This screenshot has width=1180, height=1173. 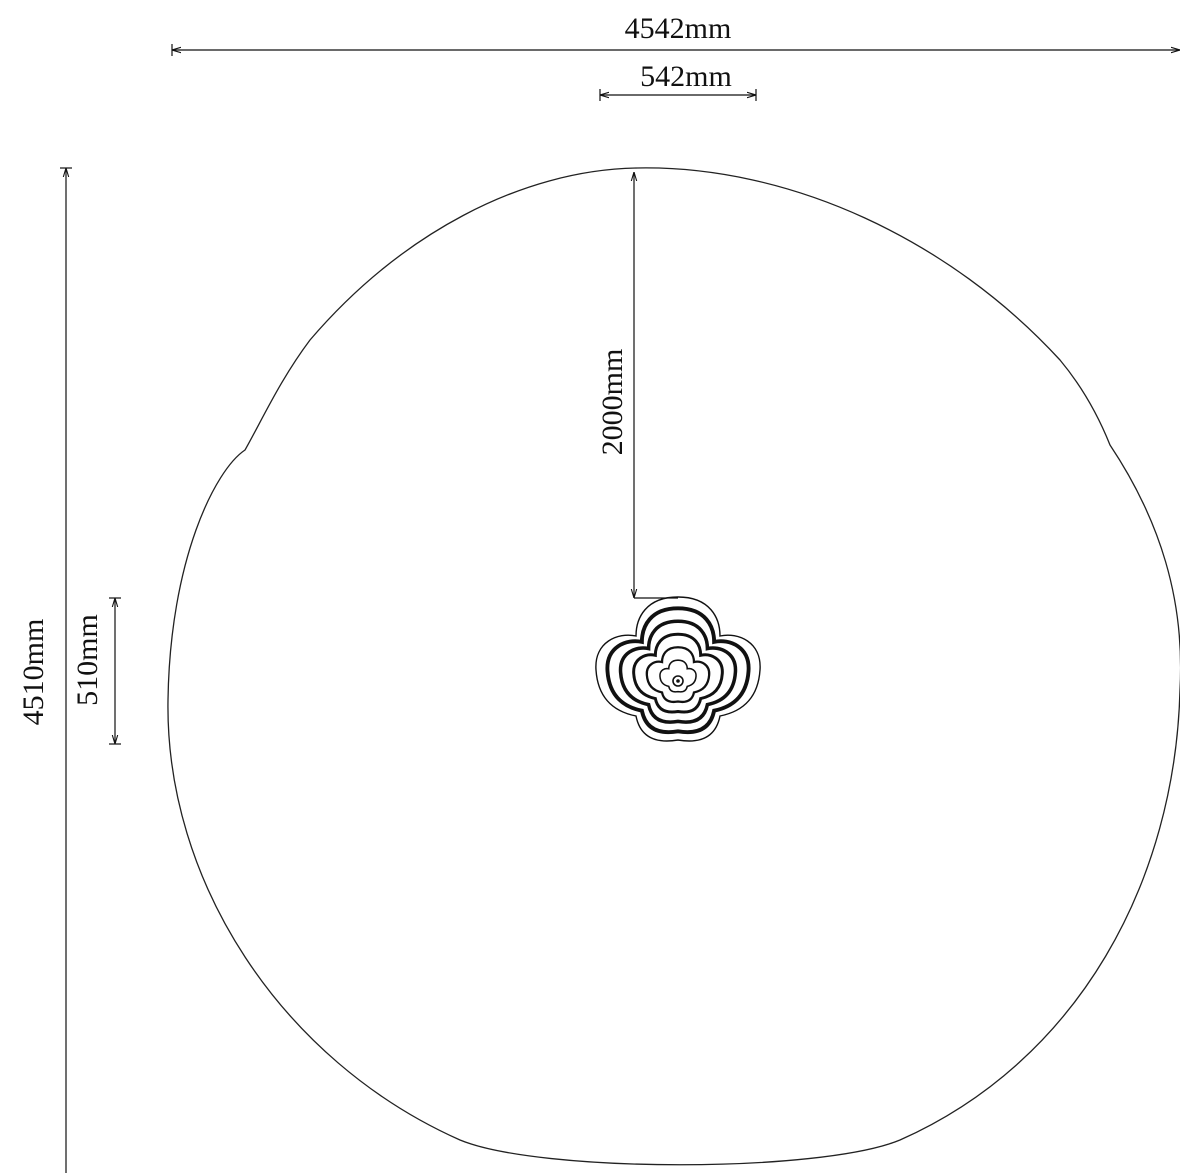 I want to click on element-width-label: 542mm, so click(x=686, y=76).